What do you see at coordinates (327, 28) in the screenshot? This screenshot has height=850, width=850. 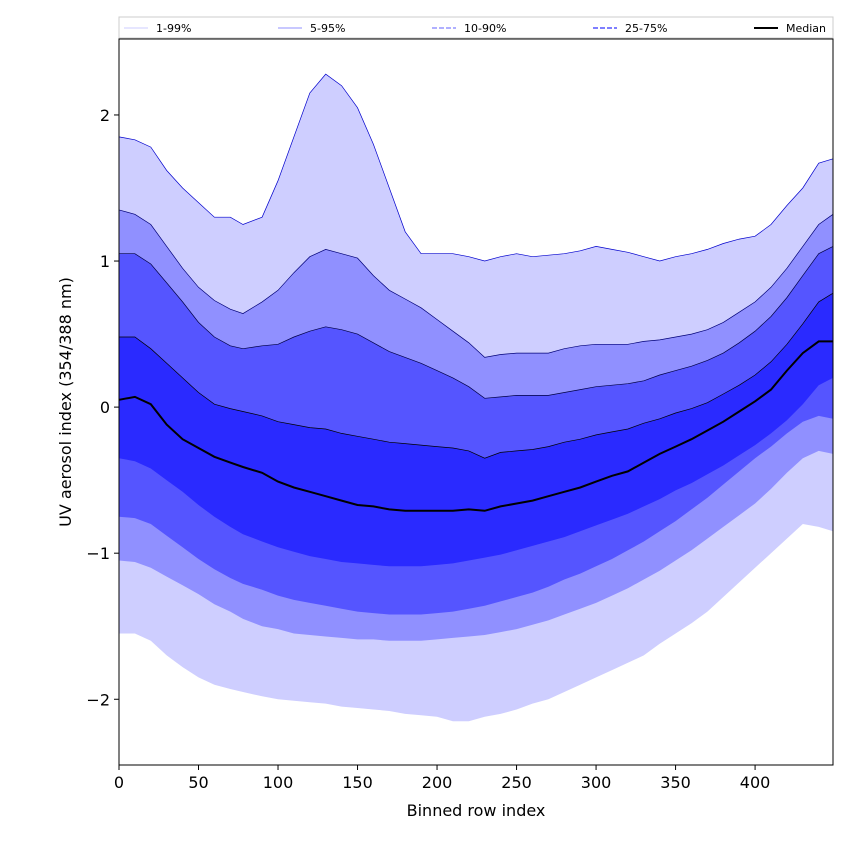 I see `legend-label: 5-95%` at bounding box center [327, 28].